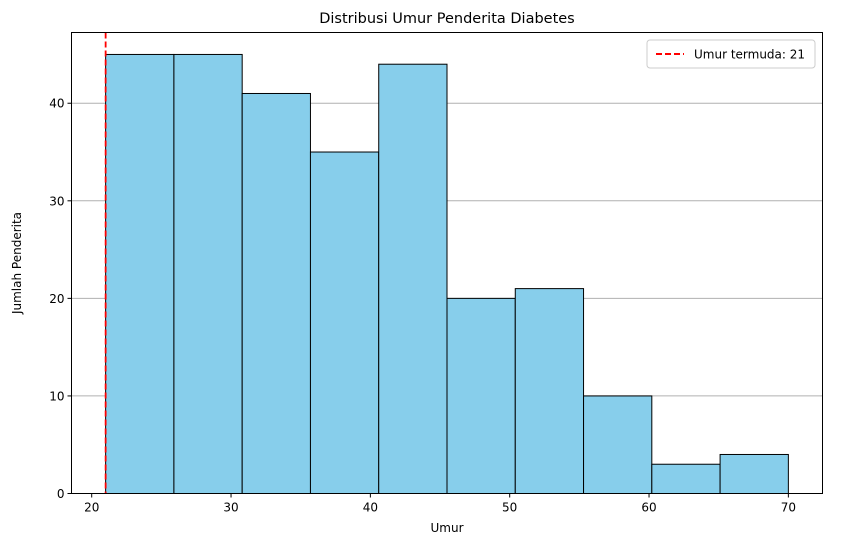 The height and width of the screenshot is (551, 841). I want to click on x-axis-label: Umur, so click(446, 528).